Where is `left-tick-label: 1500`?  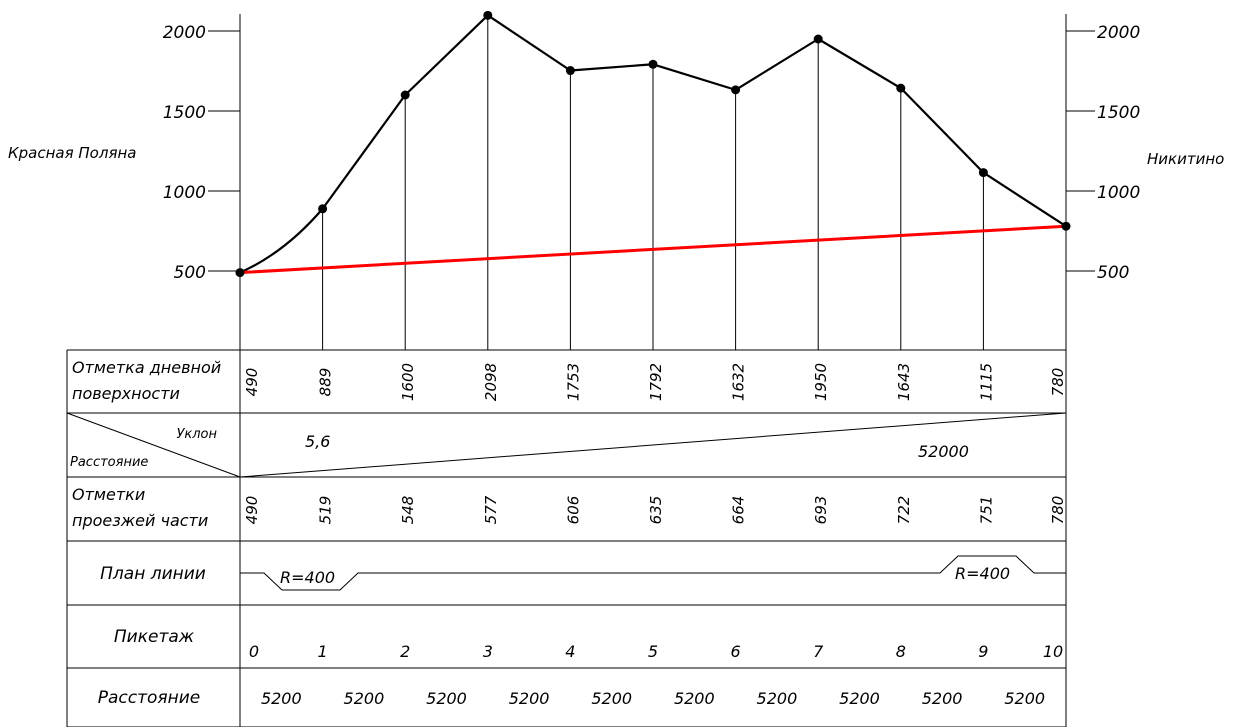
left-tick-label: 1500 is located at coordinates (184, 113).